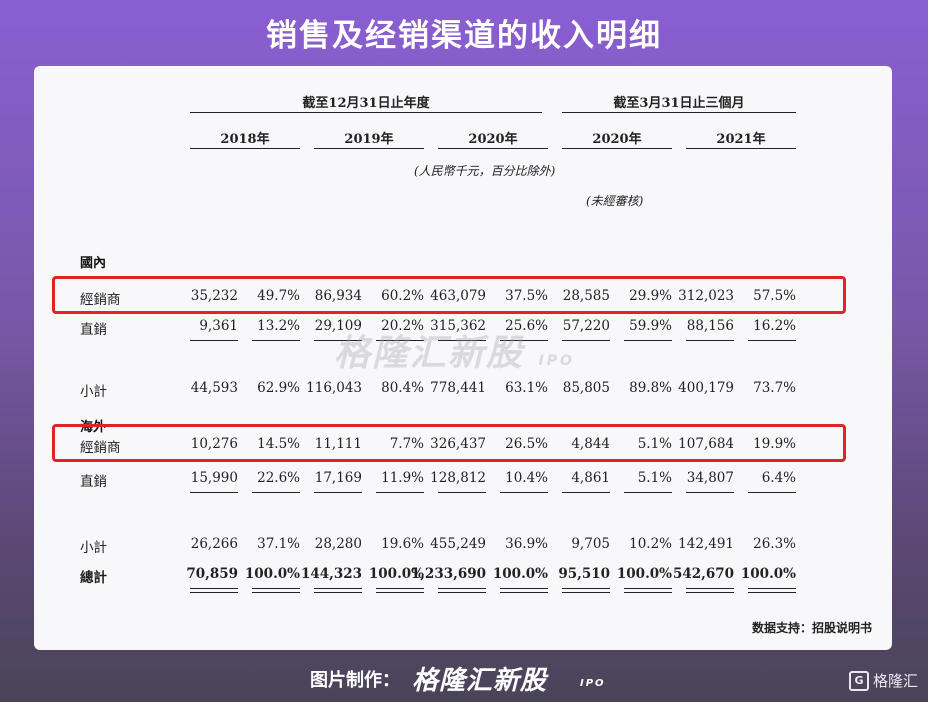  I want to click on table-cell: 16.2%, so click(774, 326).